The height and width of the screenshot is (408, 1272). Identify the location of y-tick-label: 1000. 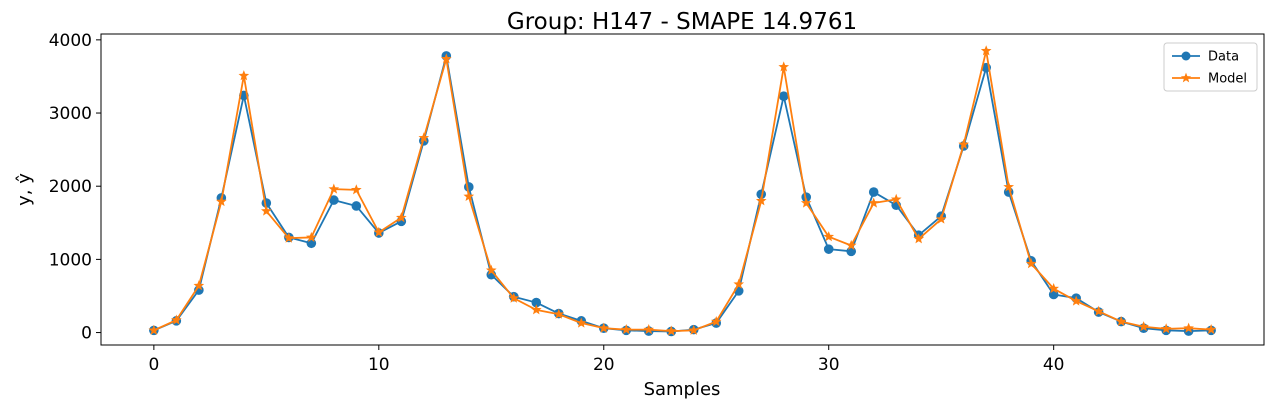
(70, 260).